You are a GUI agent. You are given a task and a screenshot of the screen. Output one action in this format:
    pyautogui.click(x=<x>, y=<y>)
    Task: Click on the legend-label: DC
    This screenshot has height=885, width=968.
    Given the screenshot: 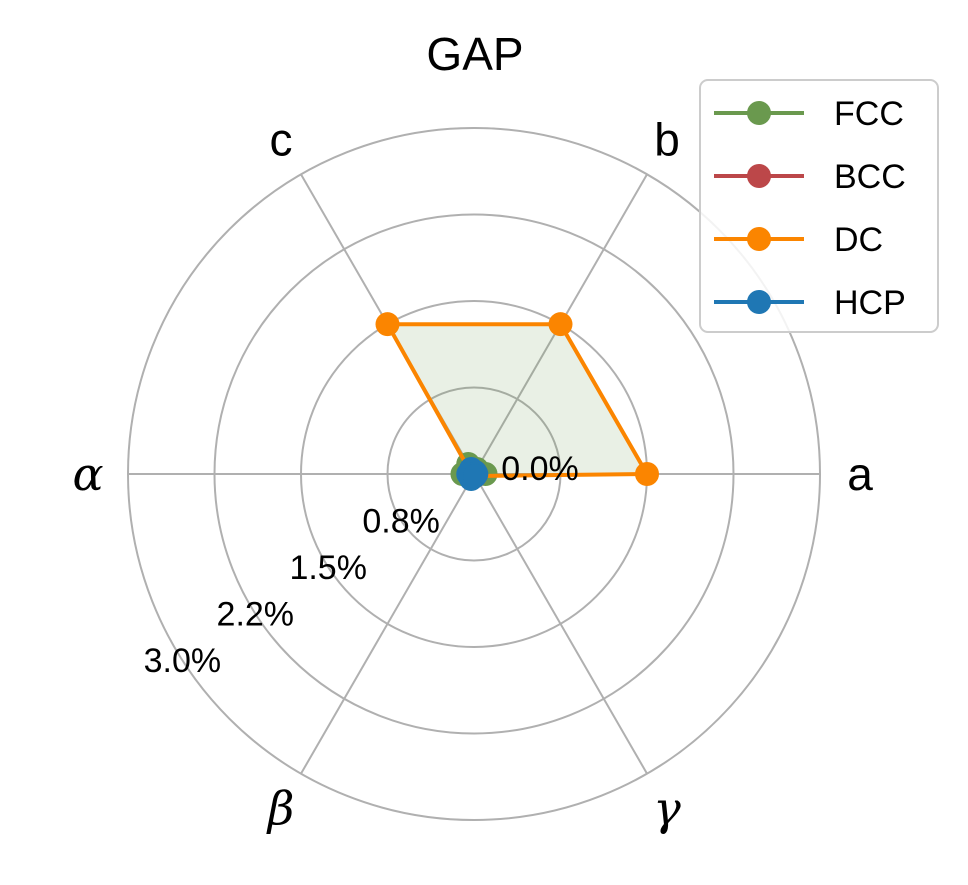 What is the action you would take?
    pyautogui.click(x=858, y=240)
    